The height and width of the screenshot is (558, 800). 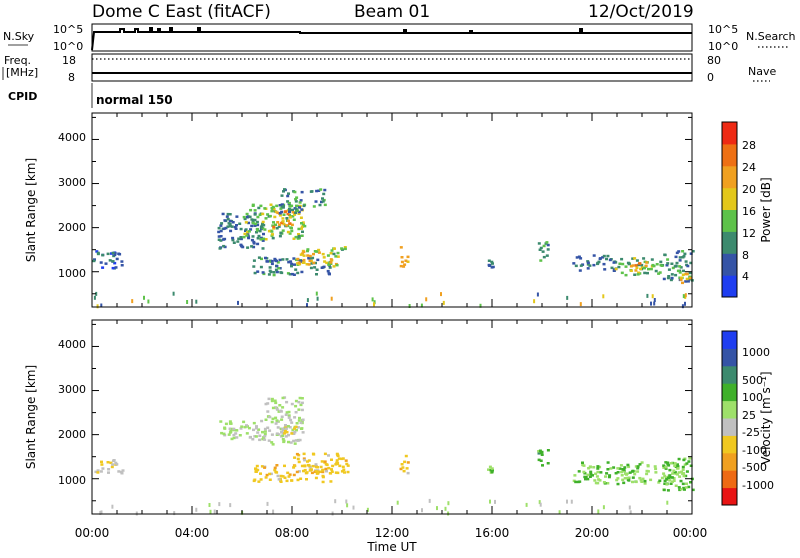 I want to click on x-tick-1200: 12:00, so click(x=392, y=533).